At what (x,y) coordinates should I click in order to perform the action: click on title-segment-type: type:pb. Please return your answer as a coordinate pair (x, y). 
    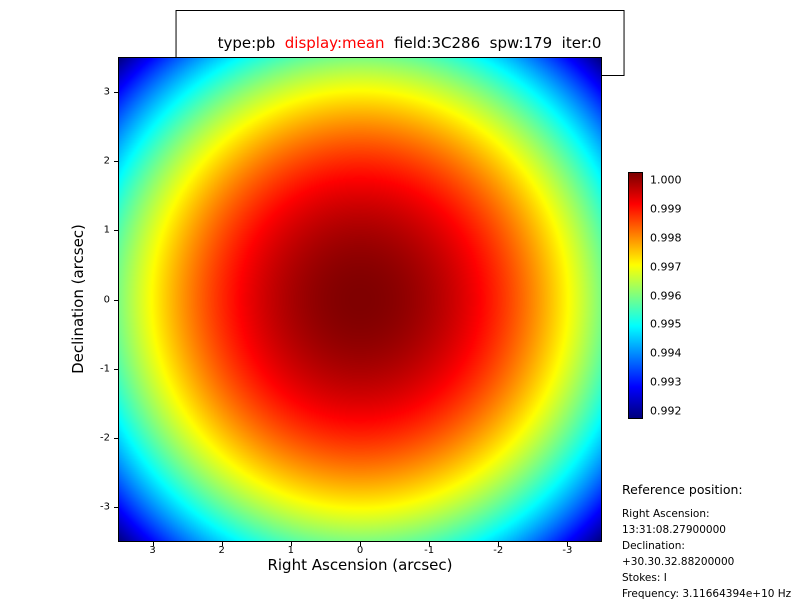
    Looking at the image, I should click on (251, 43).